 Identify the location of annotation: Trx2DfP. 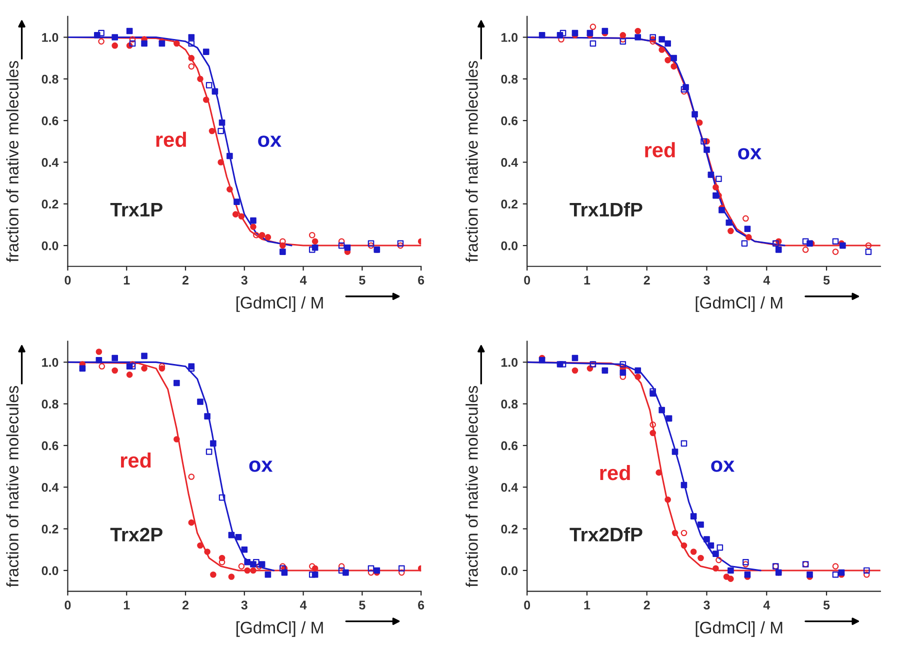
(606, 534).